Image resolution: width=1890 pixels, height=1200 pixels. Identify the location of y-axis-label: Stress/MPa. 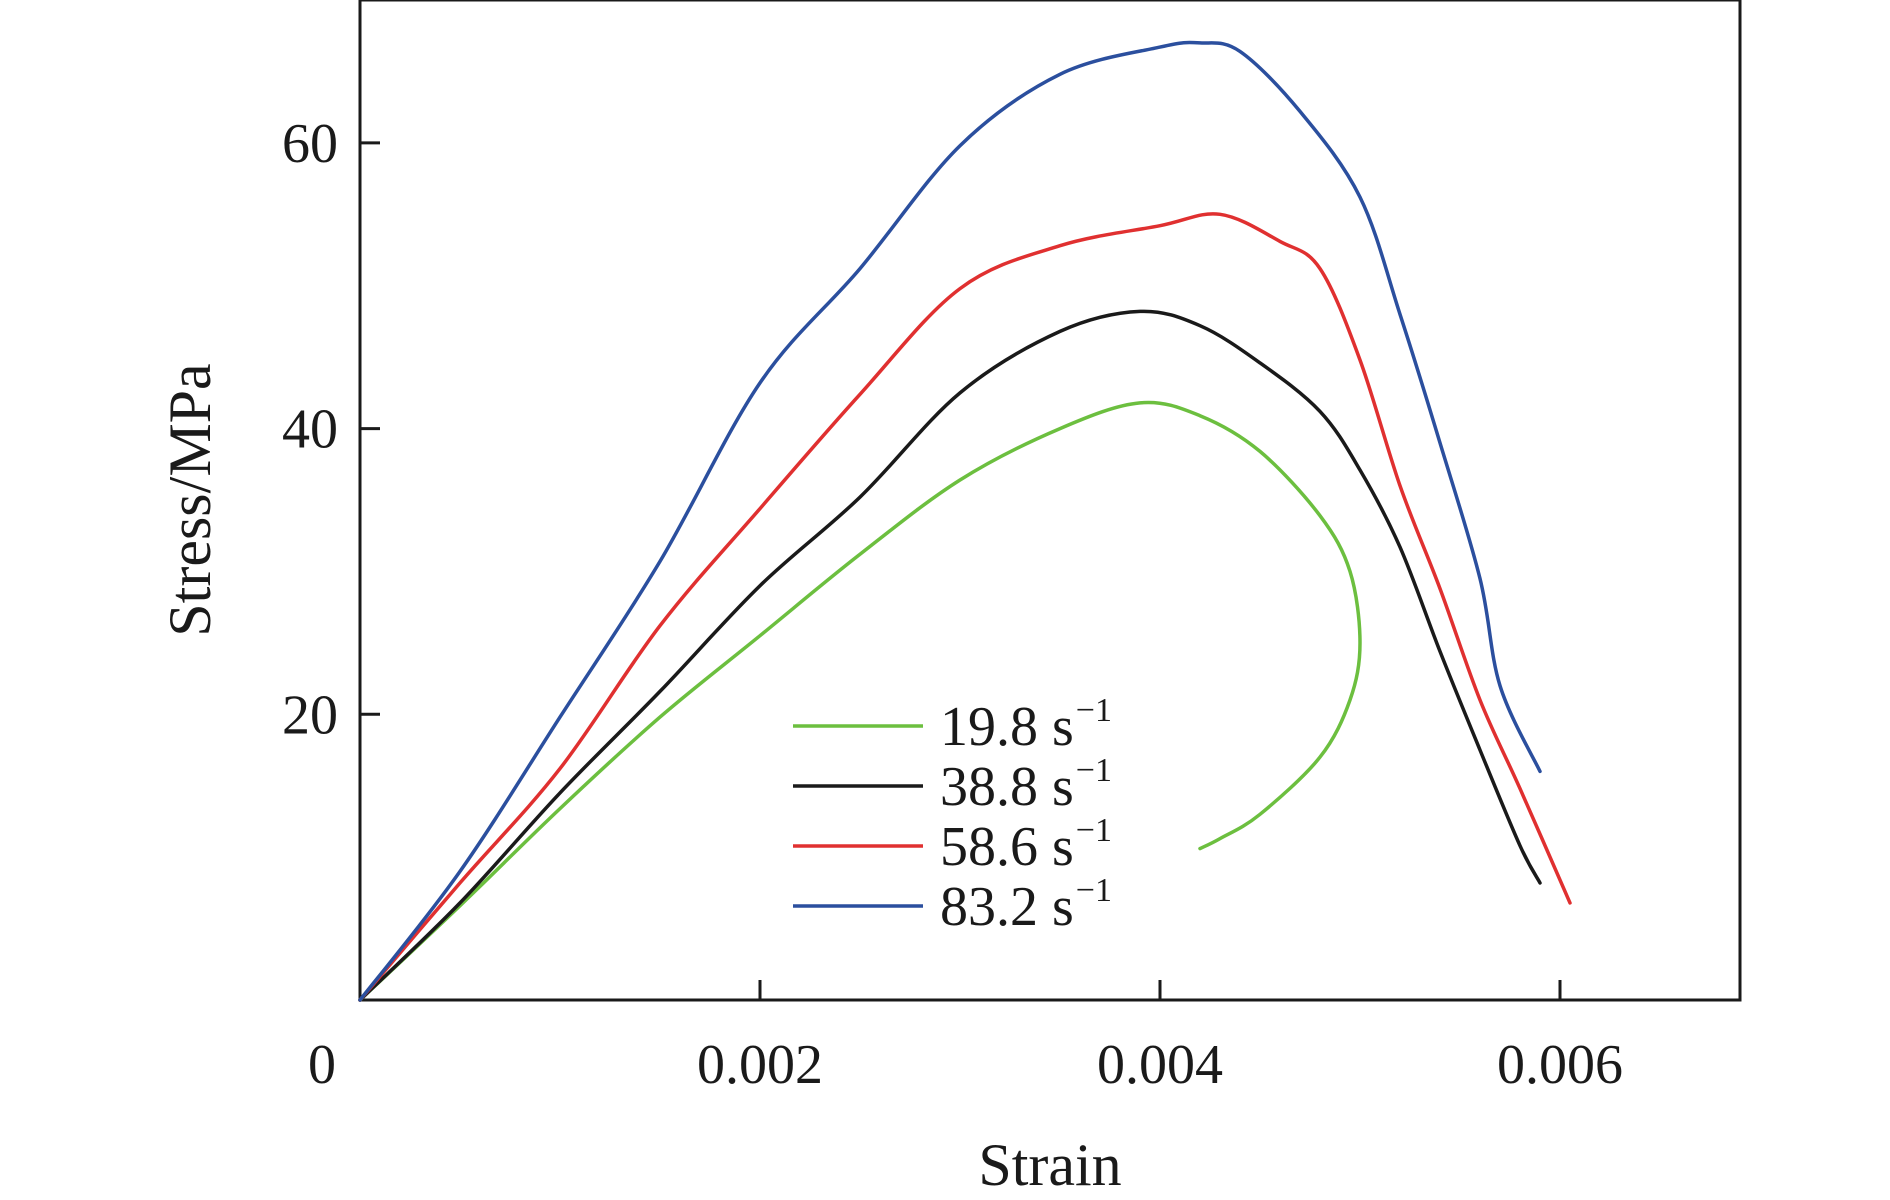
(190, 499).